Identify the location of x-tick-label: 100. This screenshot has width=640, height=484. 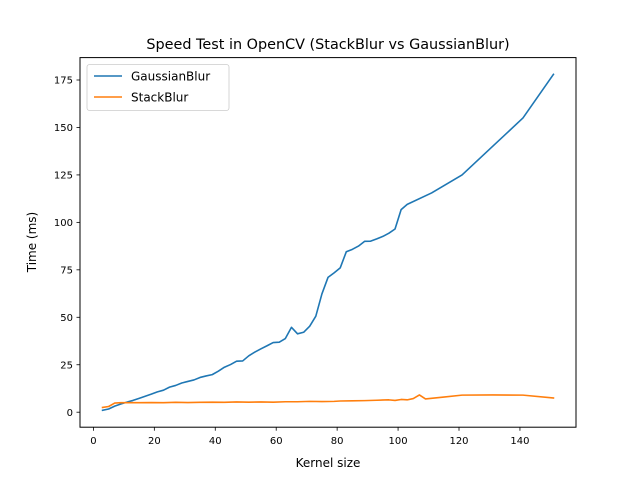
(398, 441).